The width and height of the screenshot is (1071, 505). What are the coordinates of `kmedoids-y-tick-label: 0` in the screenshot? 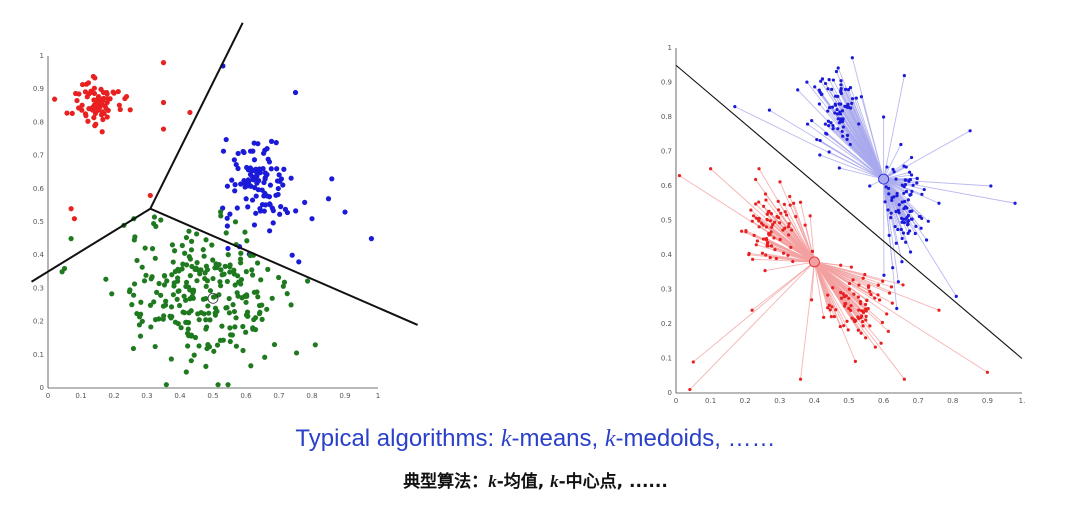 It's located at (670, 393).